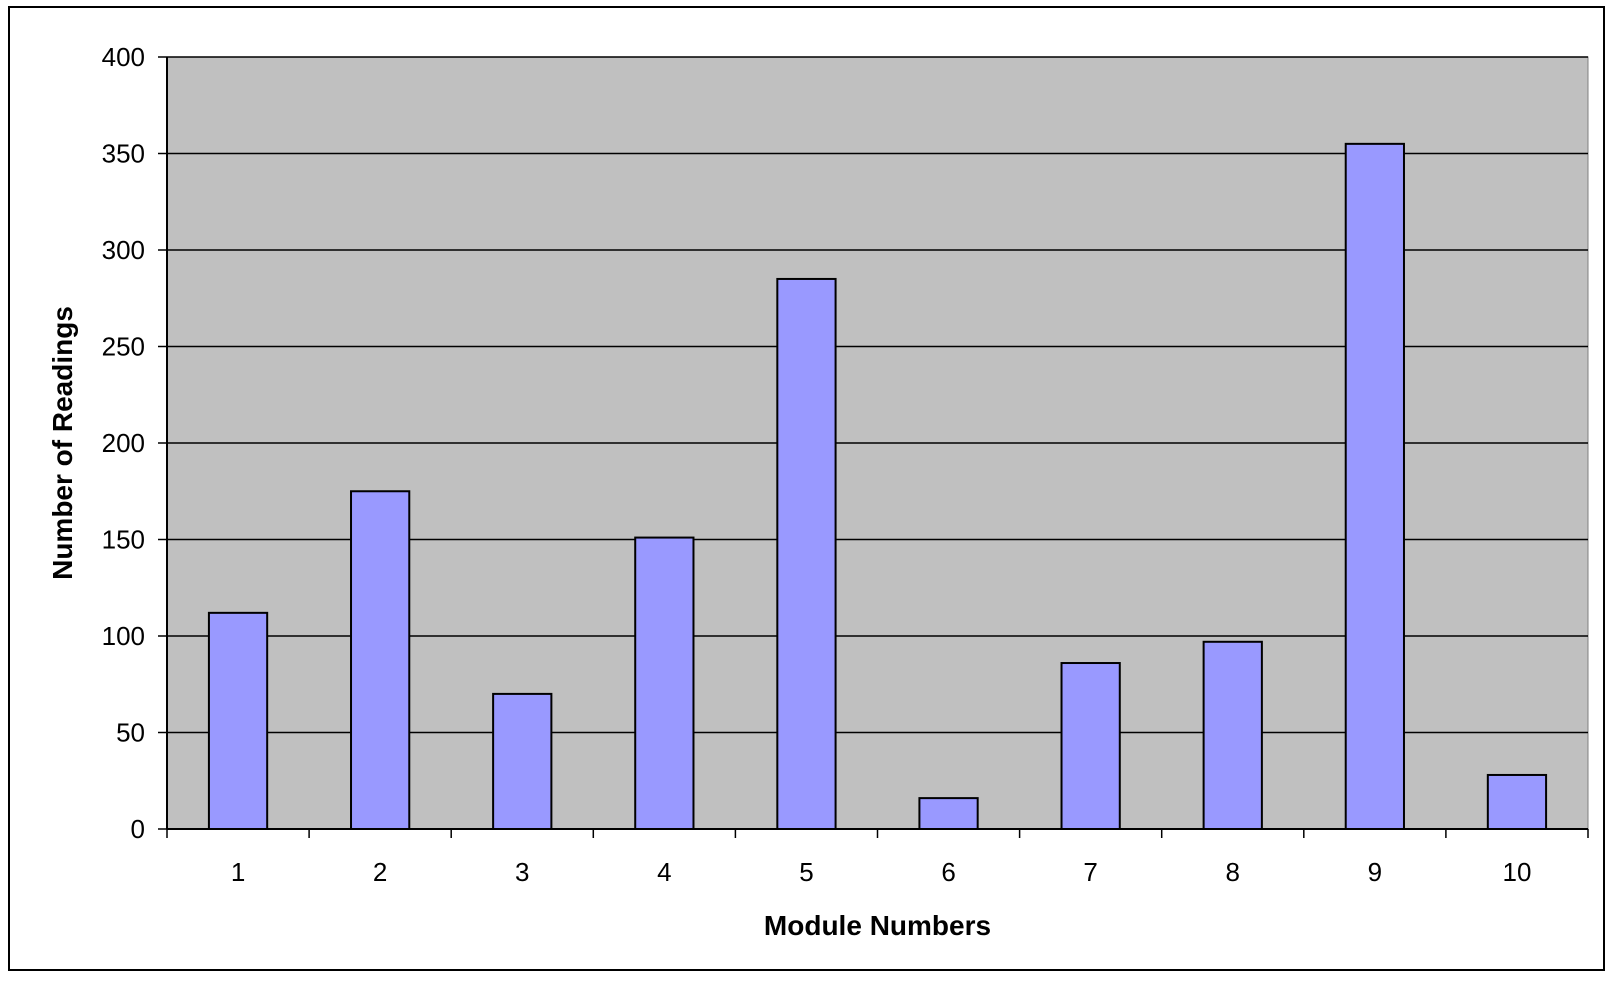  I want to click on x-tick-label: 1, so click(238, 872).